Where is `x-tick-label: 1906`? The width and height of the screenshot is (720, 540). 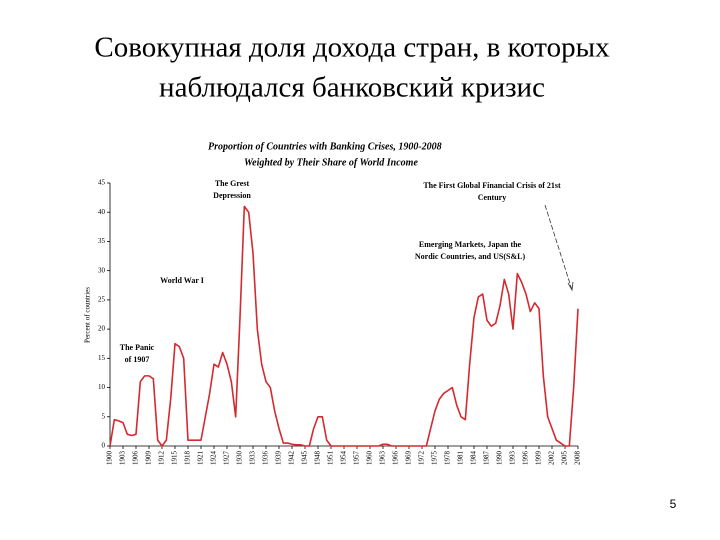
x-tick-label: 1906 is located at coordinates (136, 458).